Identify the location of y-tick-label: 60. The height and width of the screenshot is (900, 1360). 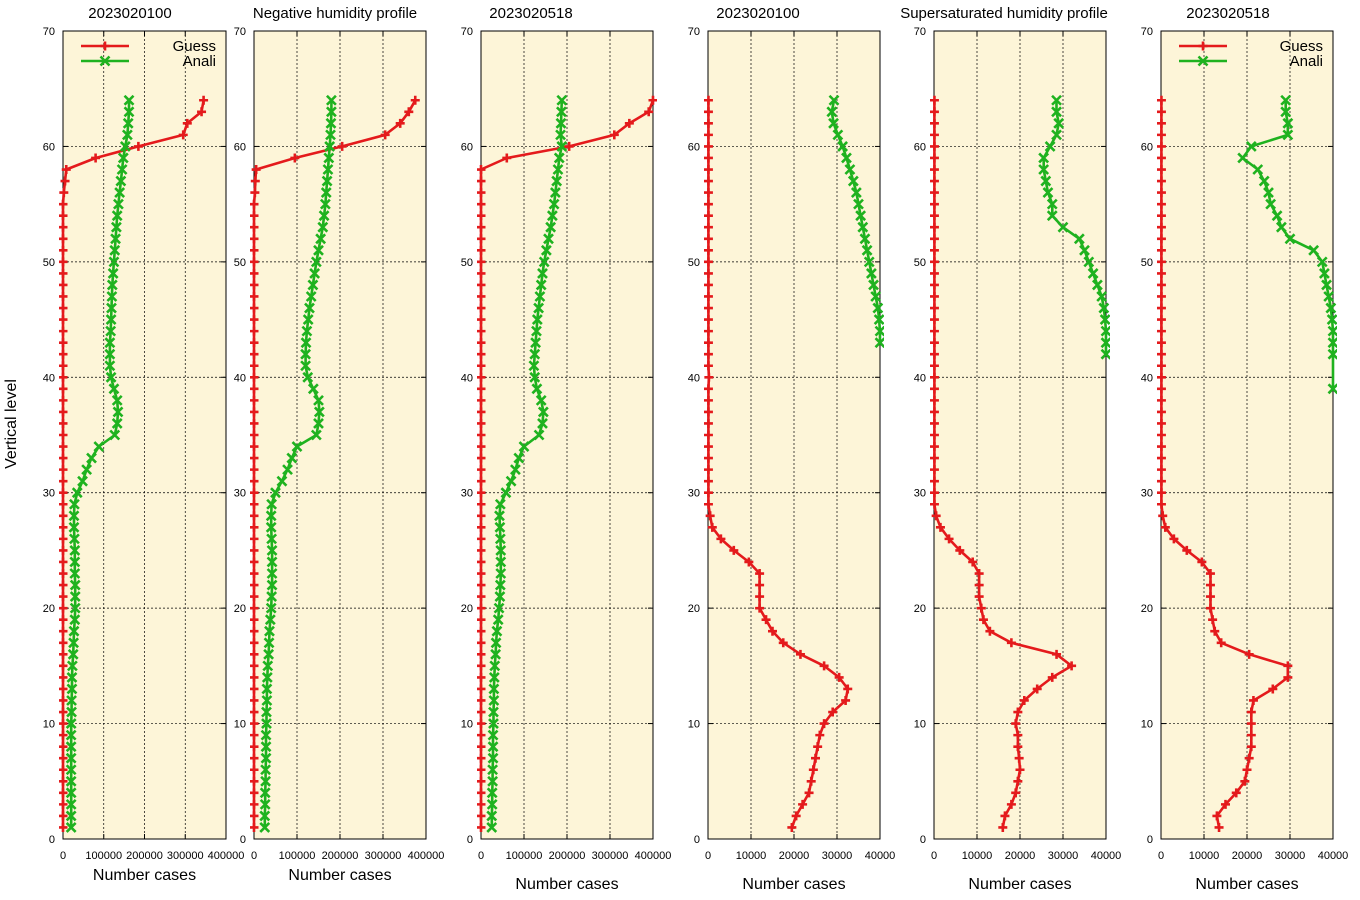
(49, 147).